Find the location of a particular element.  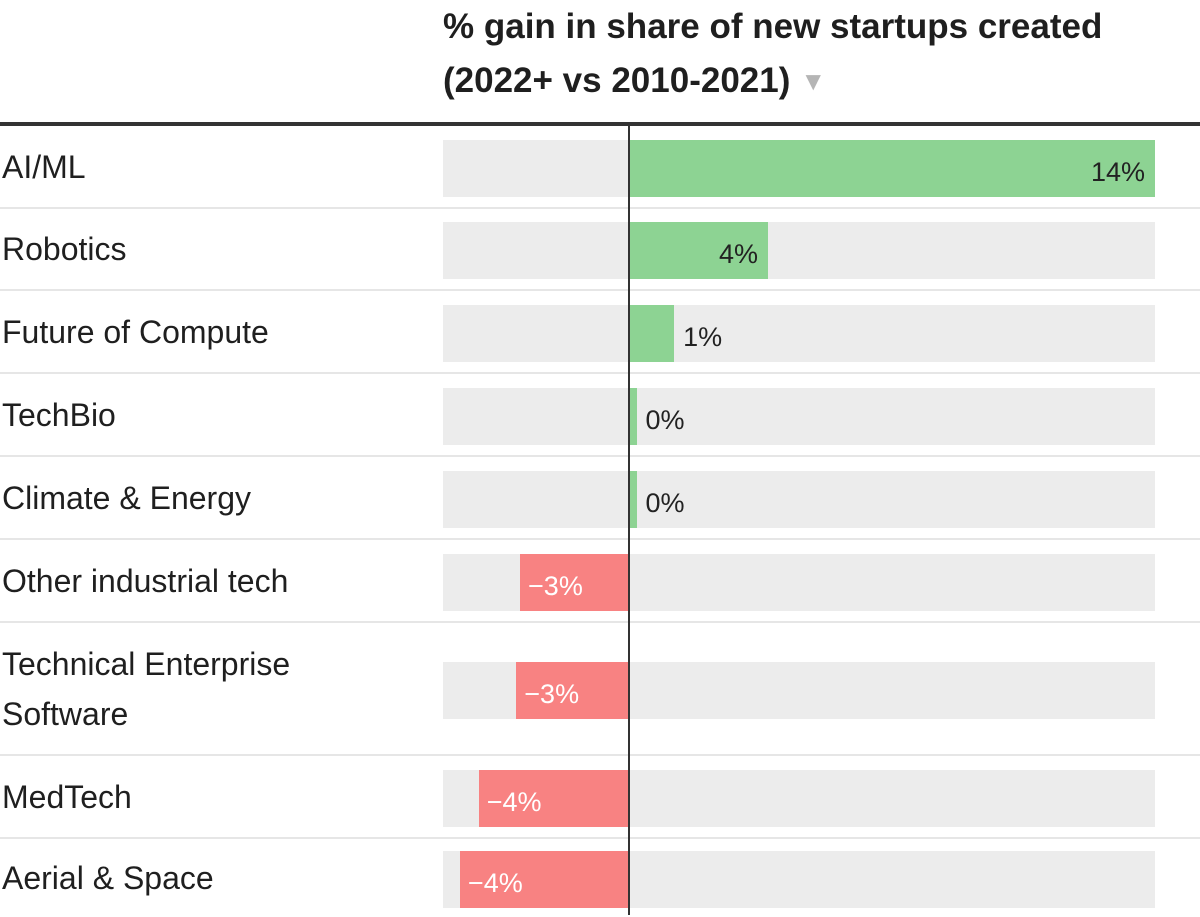

category-label: AI/ML is located at coordinates (44, 167).